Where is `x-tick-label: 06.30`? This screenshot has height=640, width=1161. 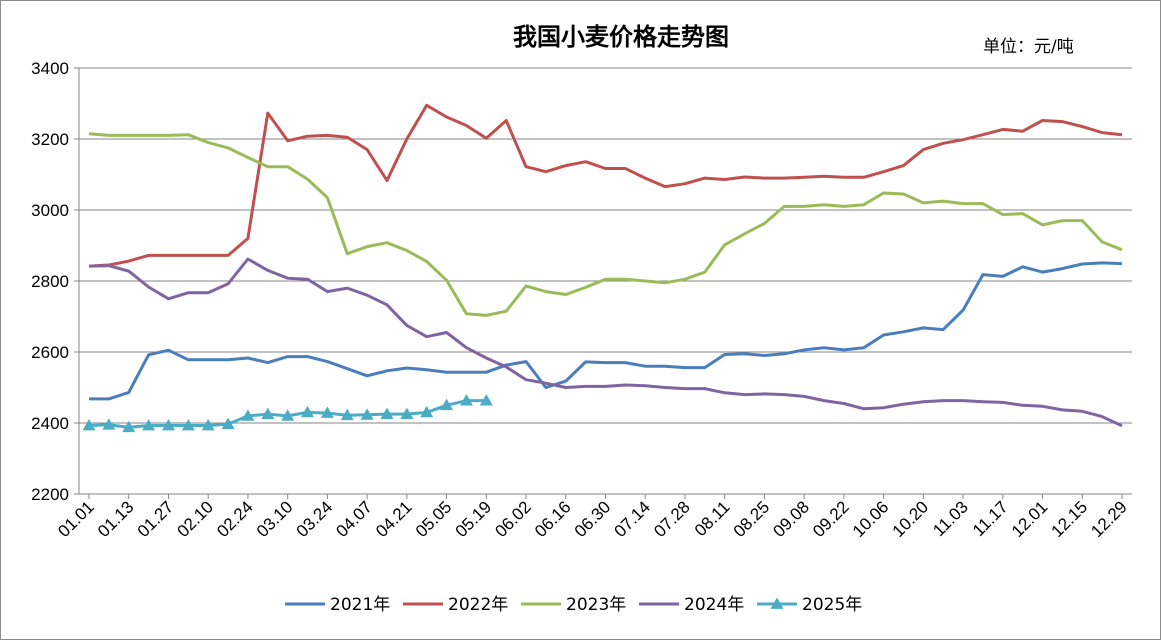 x-tick-label: 06.30 is located at coordinates (593, 519).